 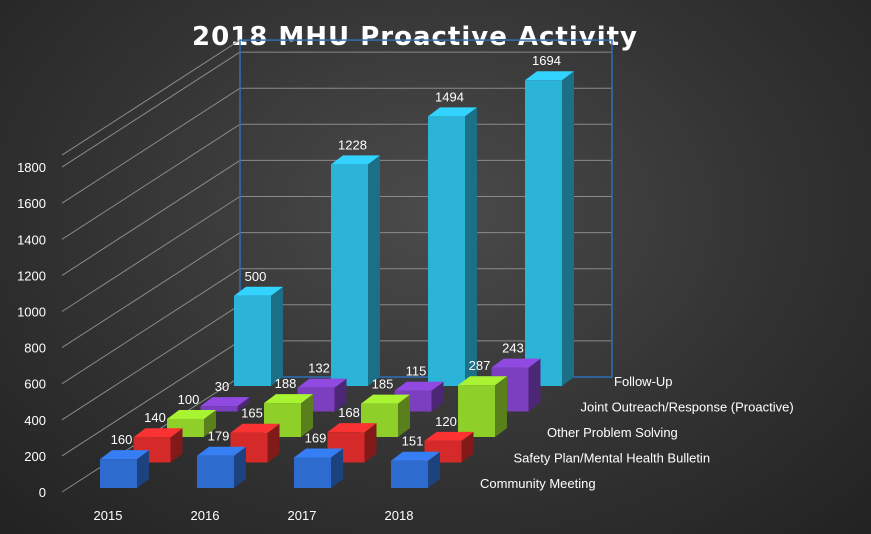 I want to click on series-label: Community Meeting, so click(x=538, y=483).